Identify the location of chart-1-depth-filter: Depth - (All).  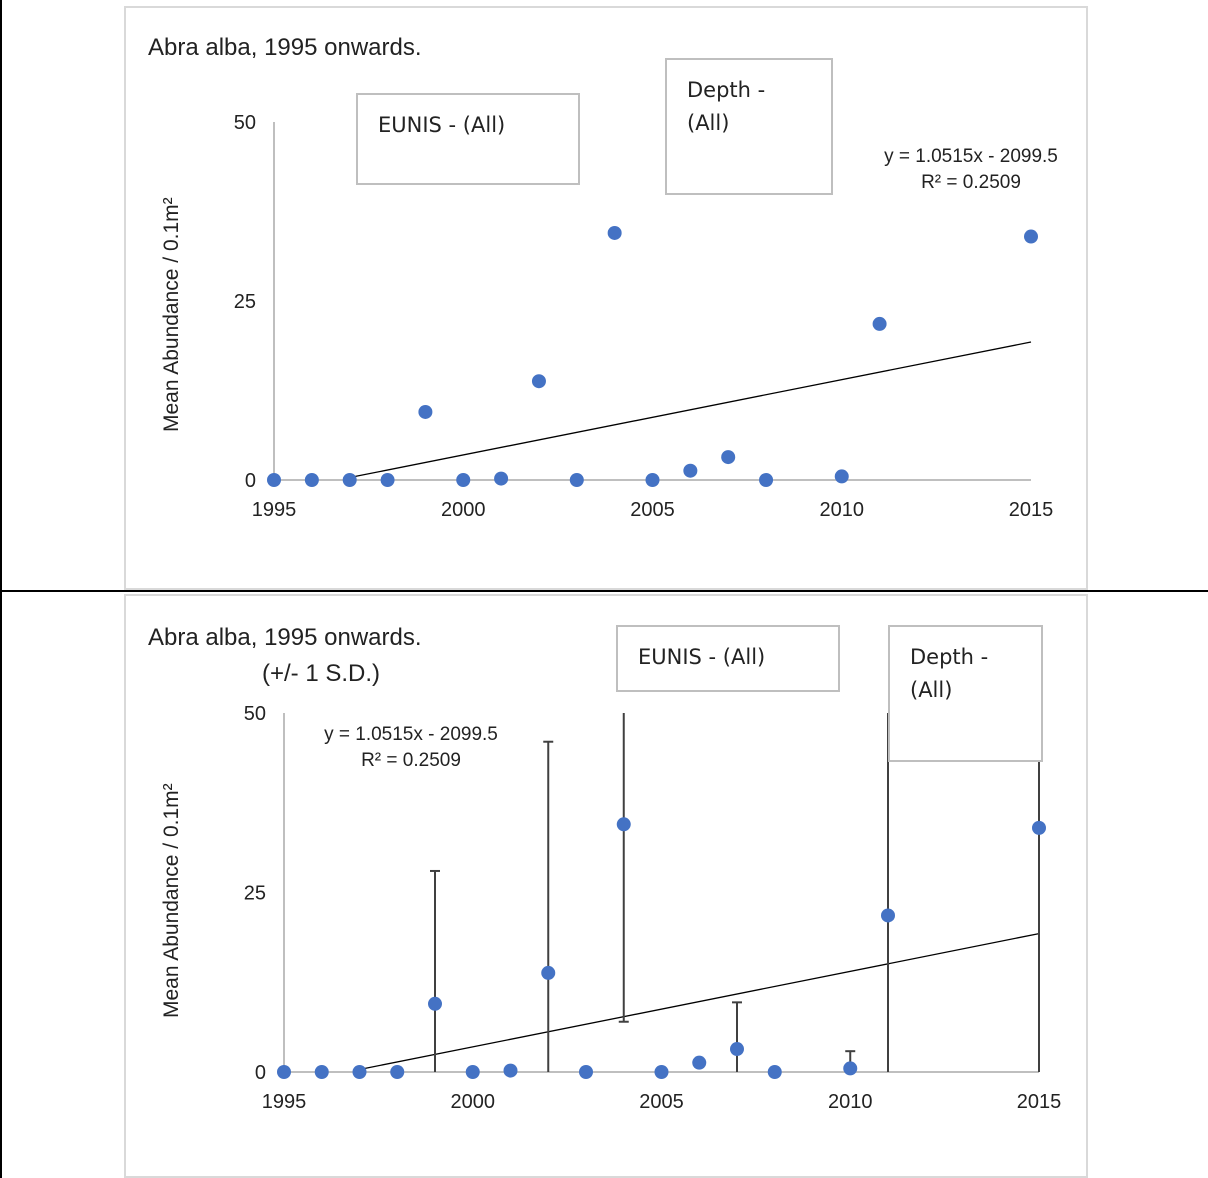
(749, 126).